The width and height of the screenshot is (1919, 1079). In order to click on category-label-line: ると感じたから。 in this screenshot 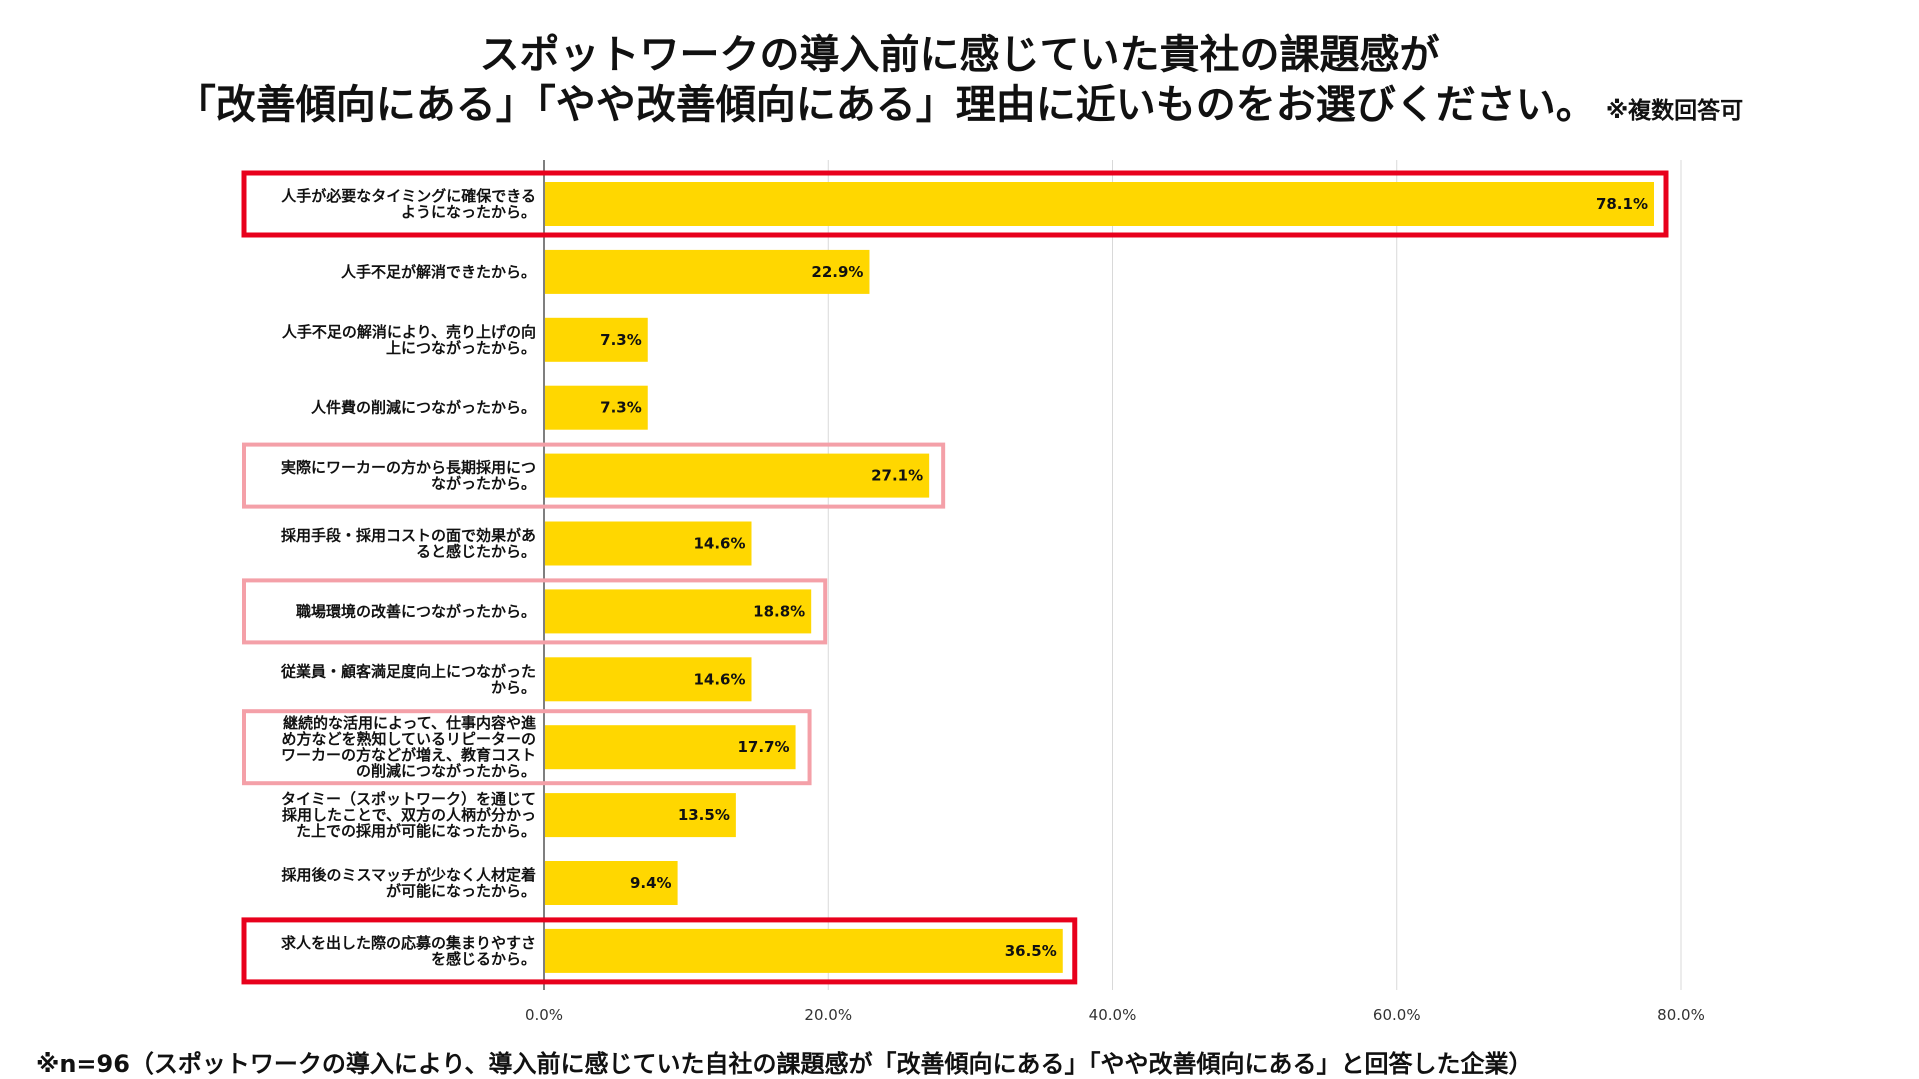, I will do `click(476, 552)`.